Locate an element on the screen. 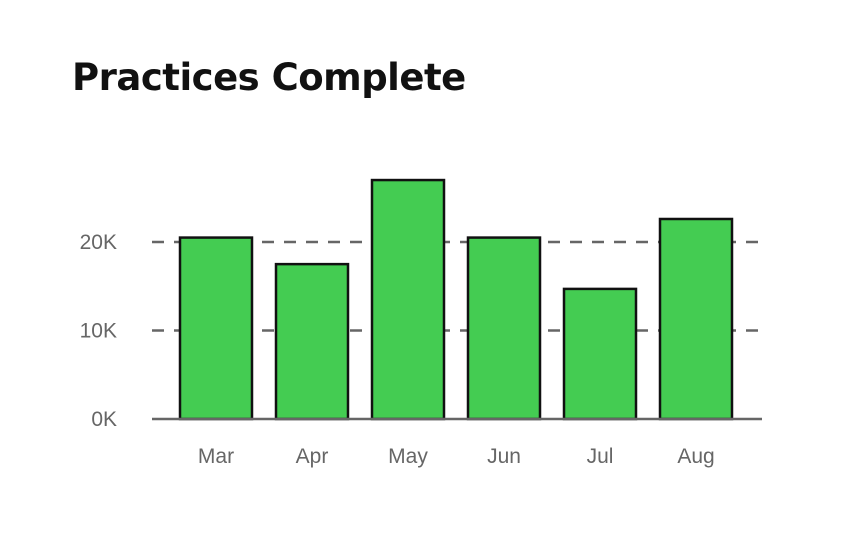 This screenshot has height=540, width=864. y-tick-label: 0K is located at coordinates (104, 419).